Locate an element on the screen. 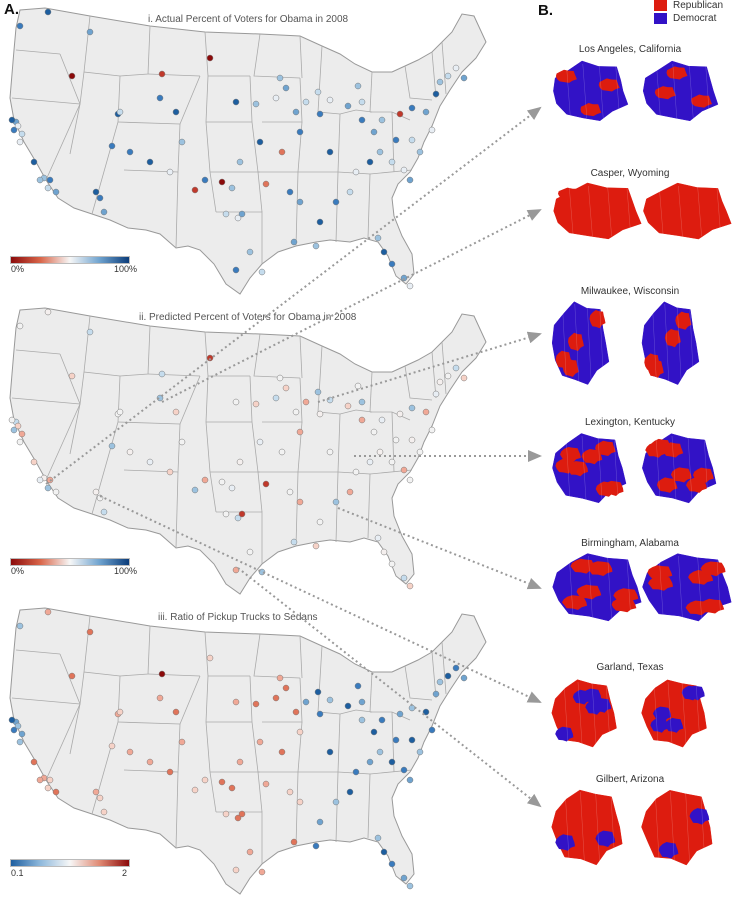  city-title-lexington: Lexington, Kentucky is located at coordinates (630, 422).